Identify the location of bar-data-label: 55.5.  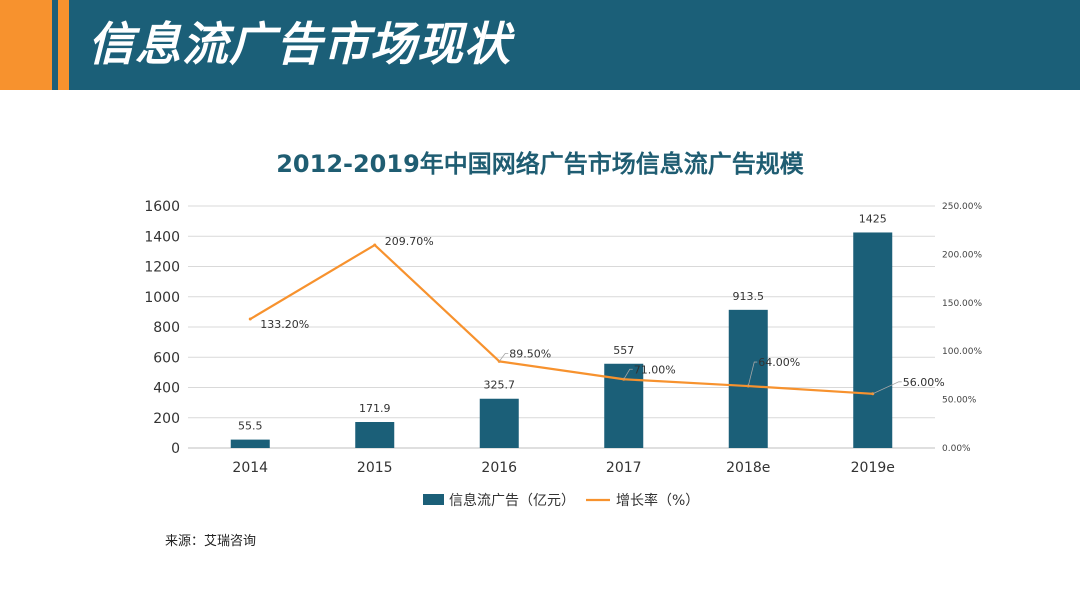
(250, 426).